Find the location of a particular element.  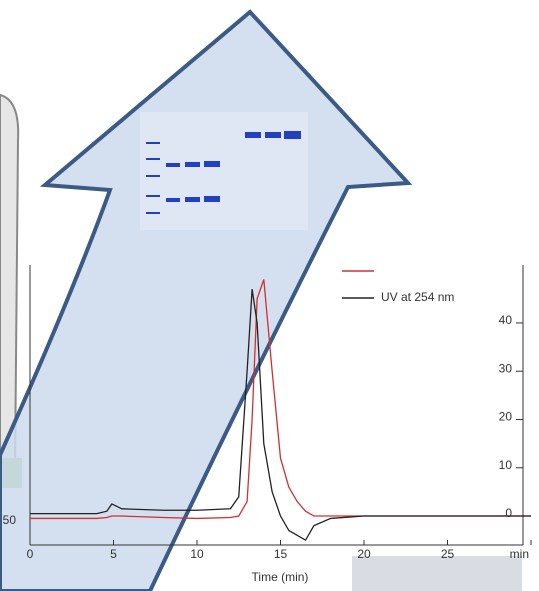

photo-thumbnail is located at coordinates (437, 573).